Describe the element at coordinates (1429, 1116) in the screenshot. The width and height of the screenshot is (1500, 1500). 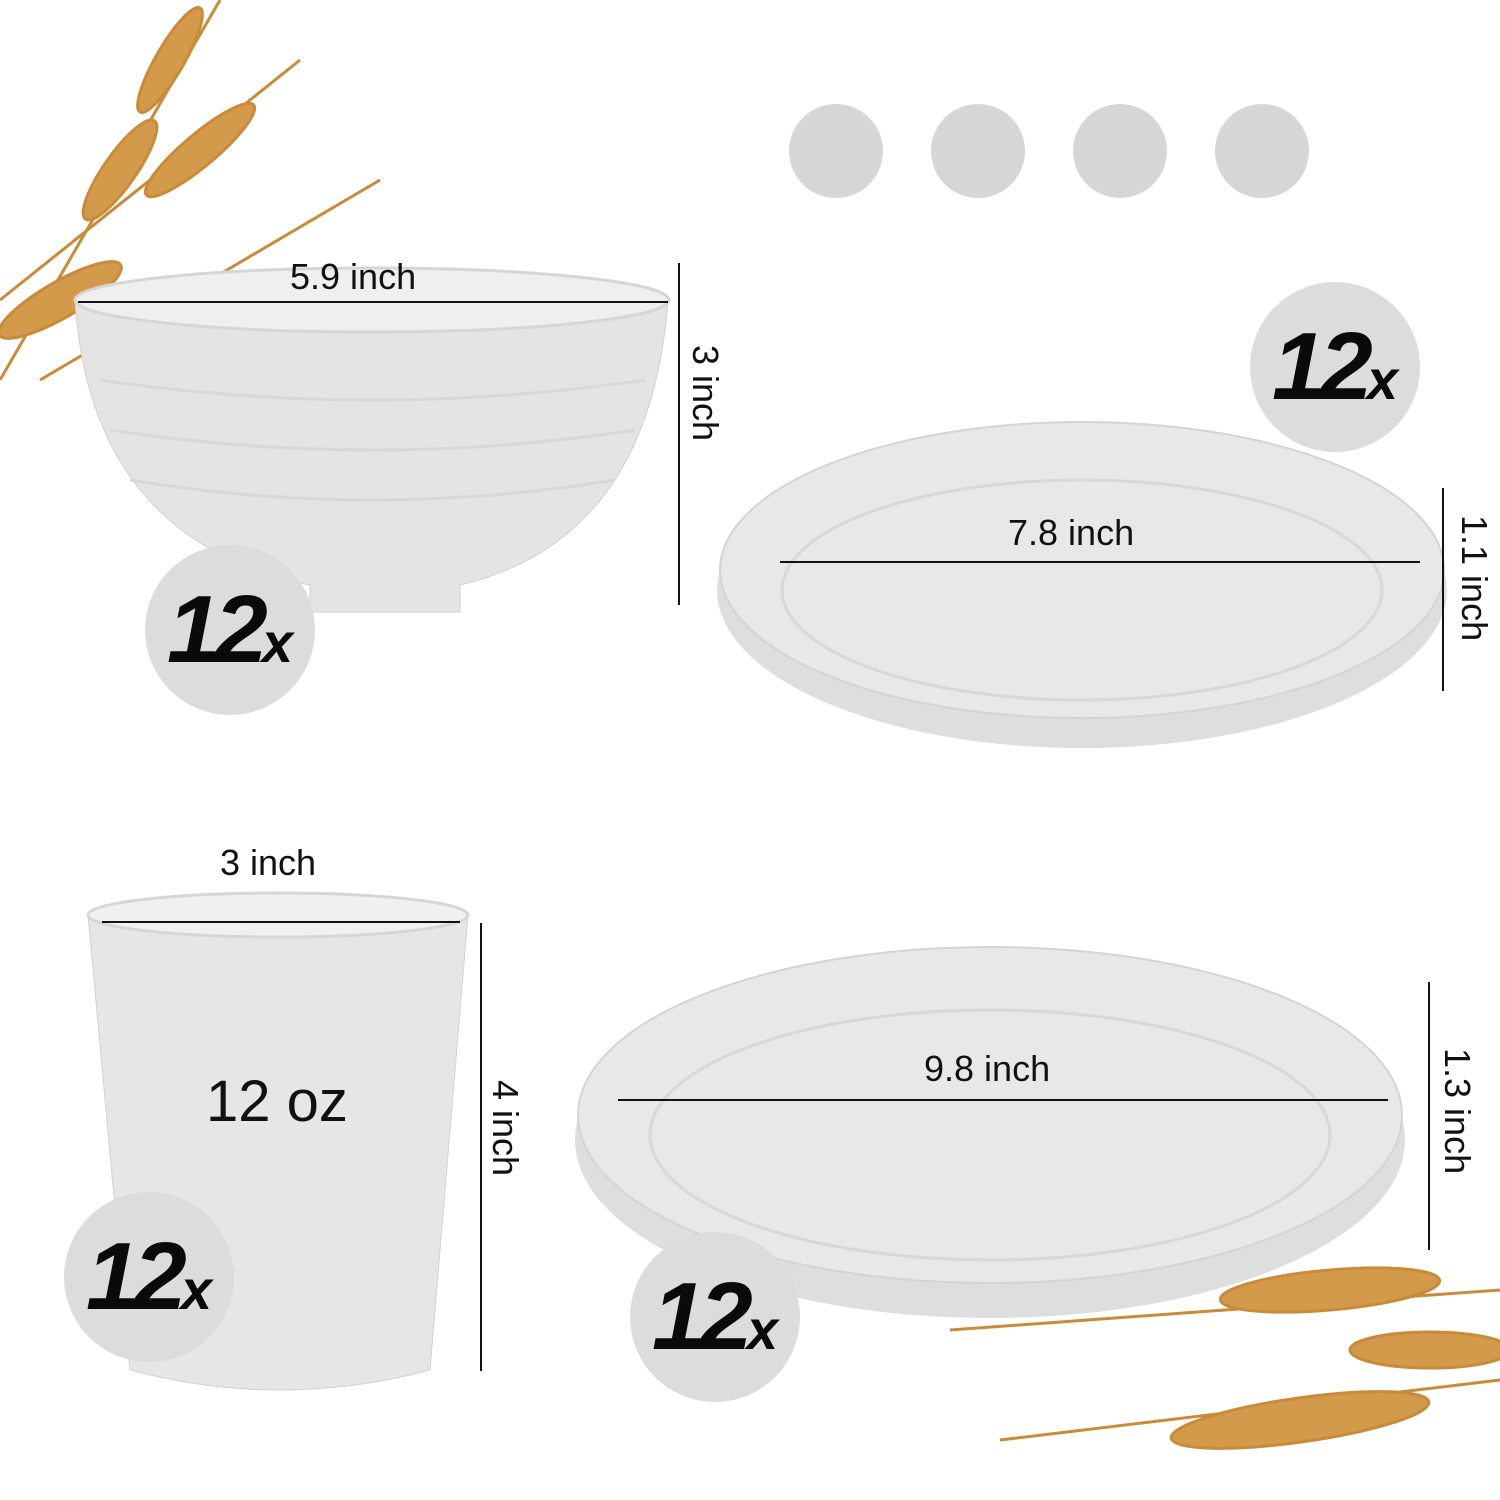
I see `large-plate-height-line` at that location.